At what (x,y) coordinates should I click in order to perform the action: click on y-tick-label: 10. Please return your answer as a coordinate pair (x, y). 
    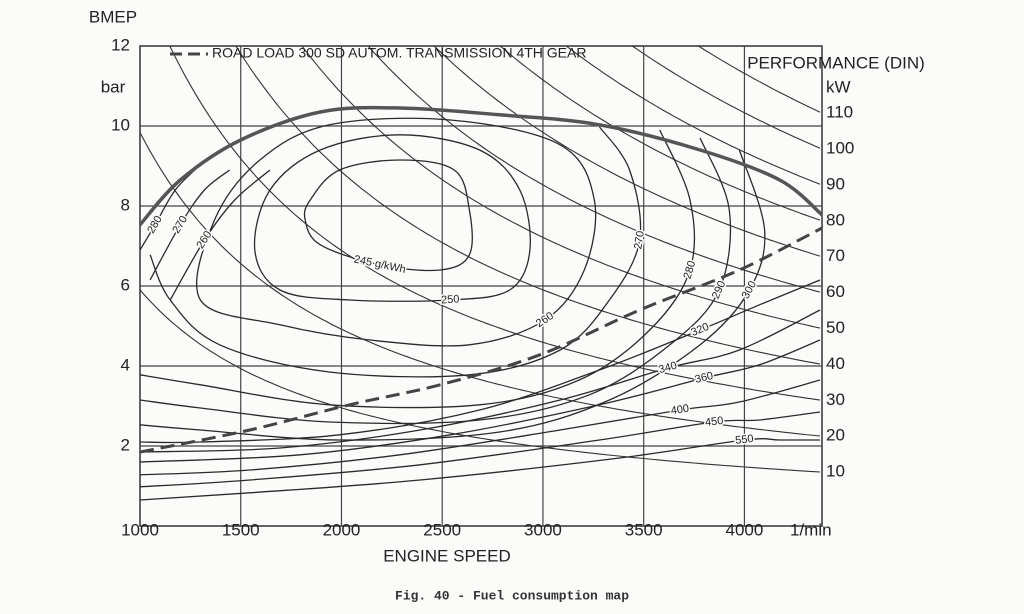
    Looking at the image, I should click on (120, 124).